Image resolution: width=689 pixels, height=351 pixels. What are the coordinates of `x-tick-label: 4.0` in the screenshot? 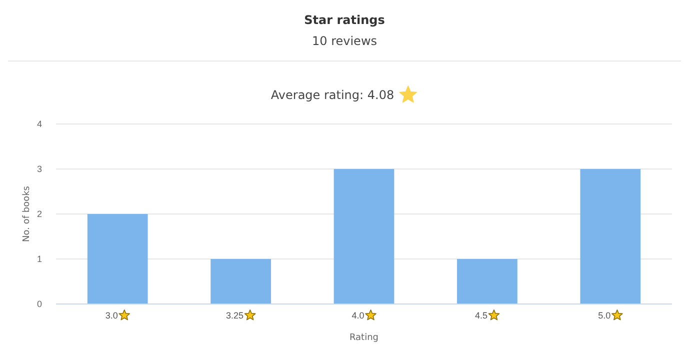 It's located at (358, 315).